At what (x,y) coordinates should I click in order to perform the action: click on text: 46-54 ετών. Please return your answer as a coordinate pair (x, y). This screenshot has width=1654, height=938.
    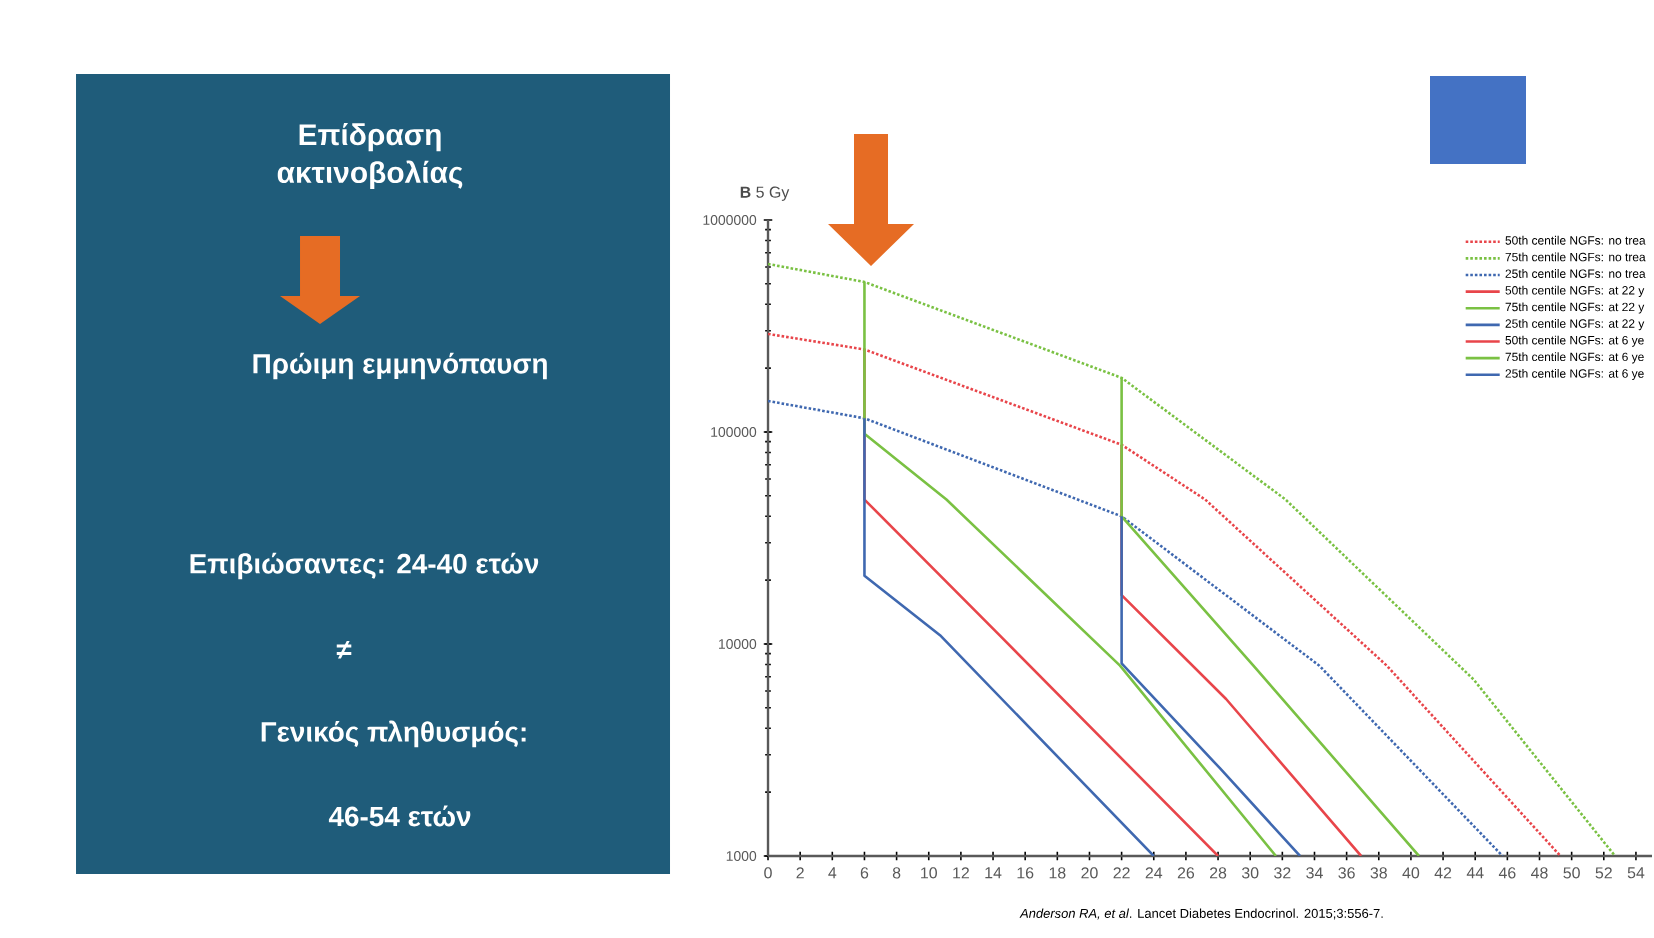
    Looking at the image, I should click on (399, 816).